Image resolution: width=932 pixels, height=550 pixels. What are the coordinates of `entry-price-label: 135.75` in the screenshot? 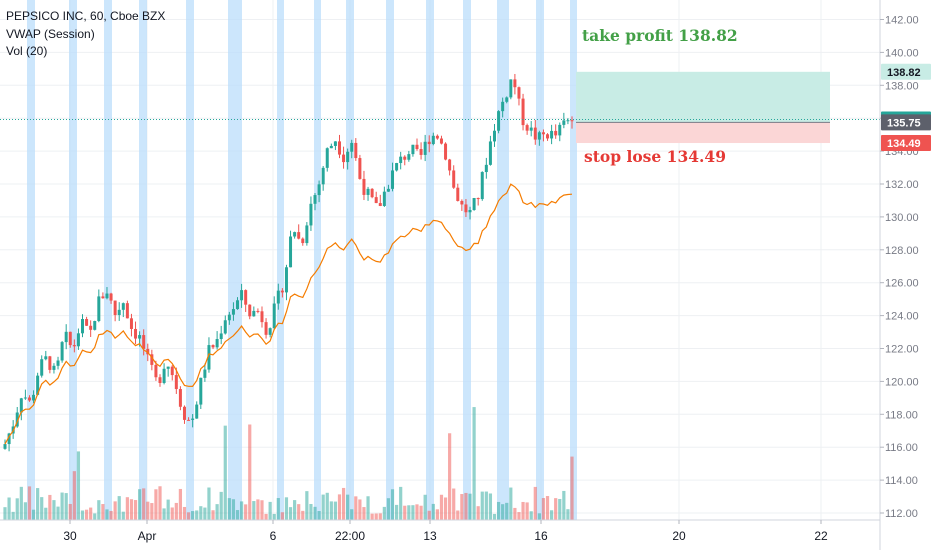 It's located at (904, 123).